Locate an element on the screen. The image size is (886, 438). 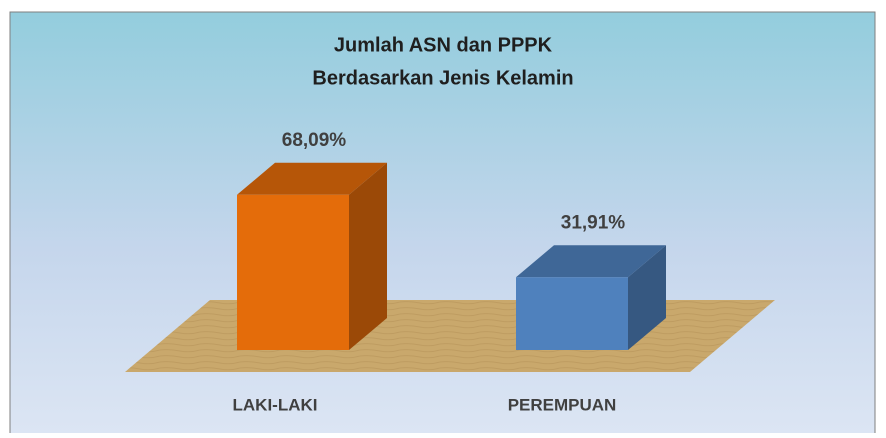
chart-title: Jumlah ASN dan PPPK is located at coordinates (443, 45).